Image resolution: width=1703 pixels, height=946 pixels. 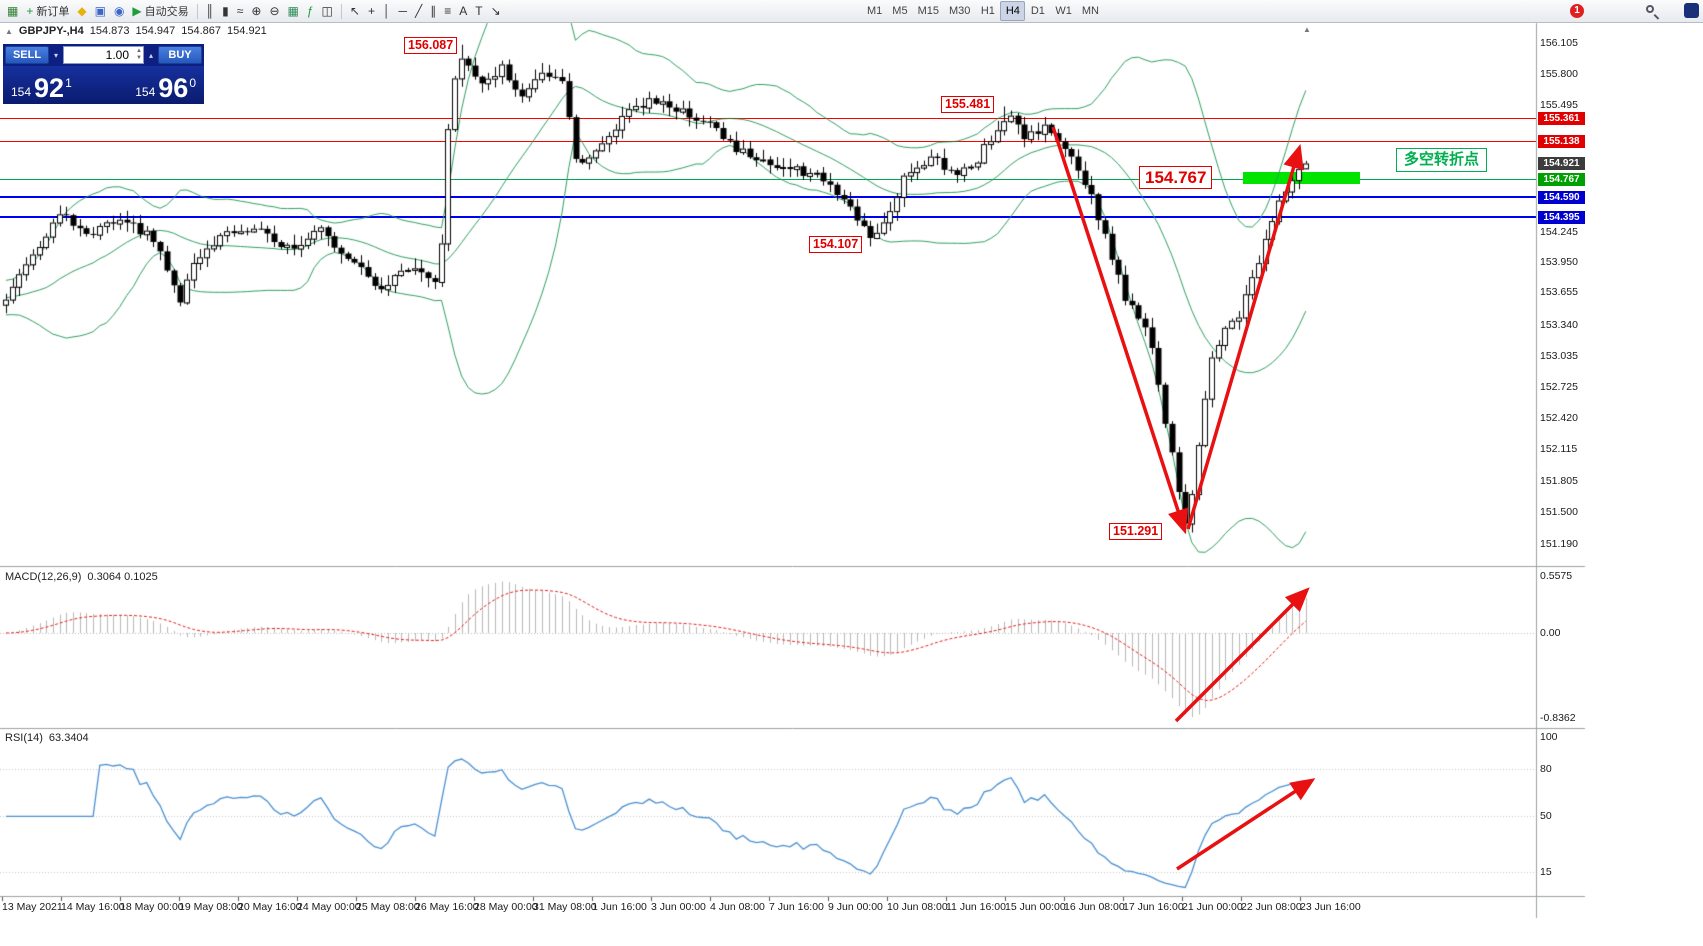 I want to click on candles-view-button-icon: ▮, so click(x=225, y=11).